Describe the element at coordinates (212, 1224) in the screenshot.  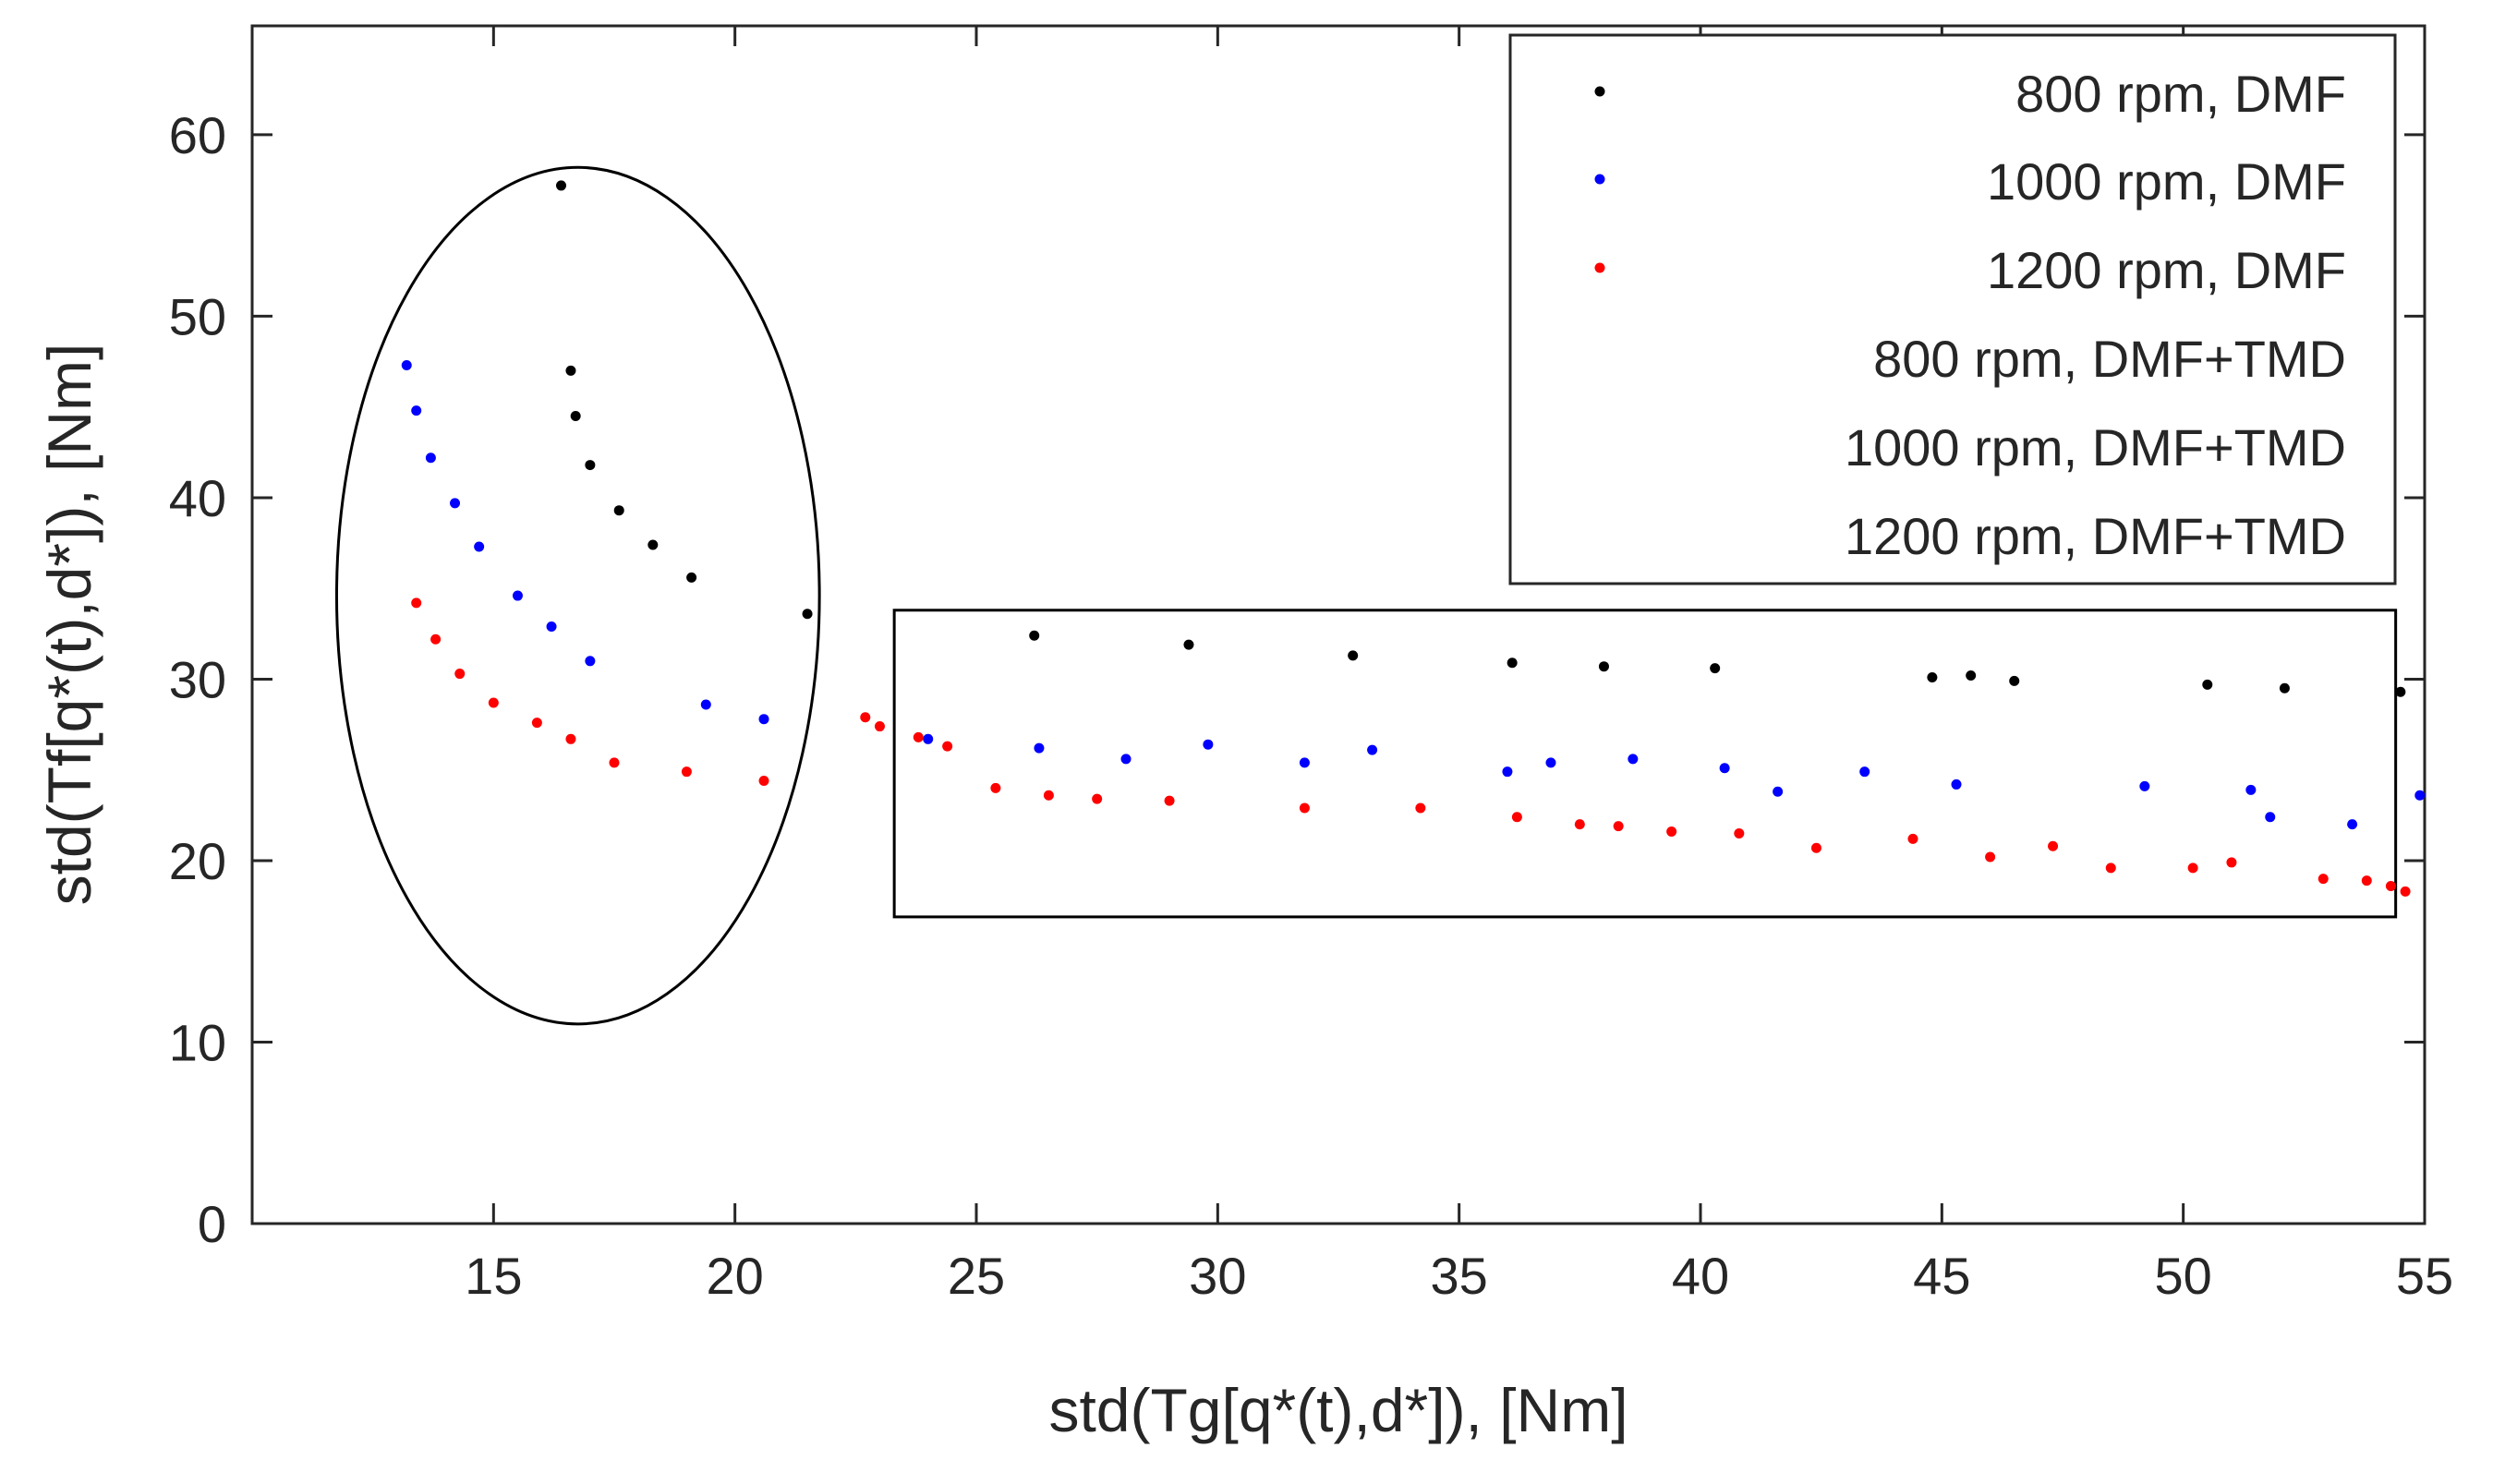
I see `y-tick-label: 0` at that location.